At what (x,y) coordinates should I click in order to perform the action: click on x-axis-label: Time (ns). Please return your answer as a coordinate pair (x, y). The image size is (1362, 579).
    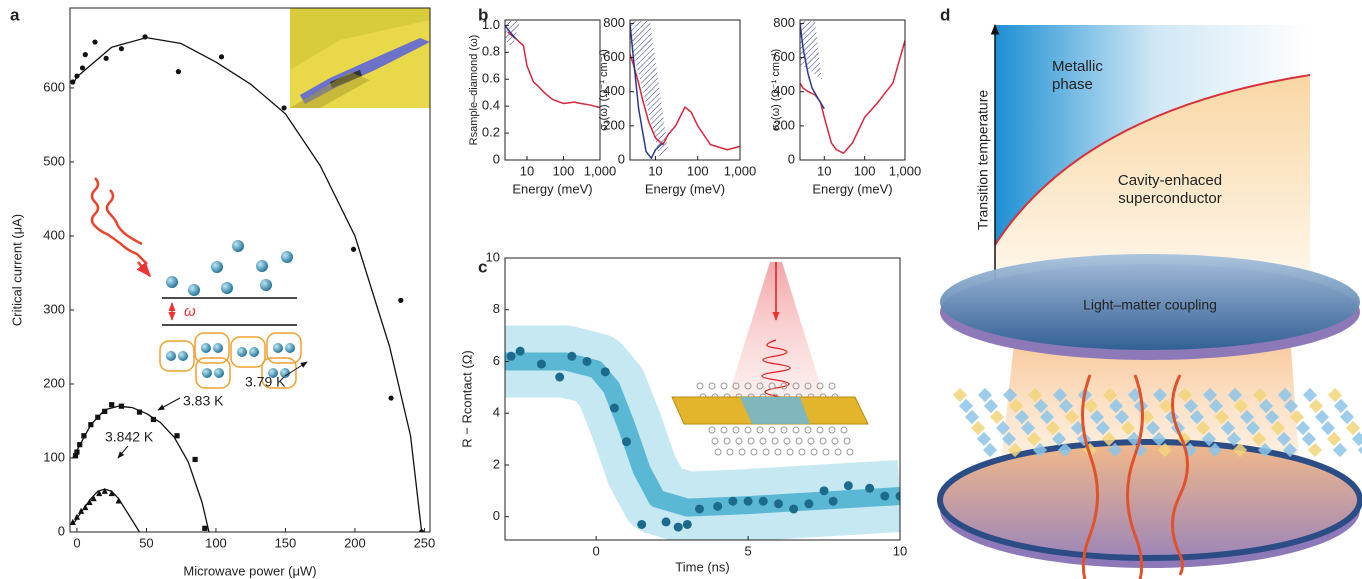
    Looking at the image, I should click on (702, 566).